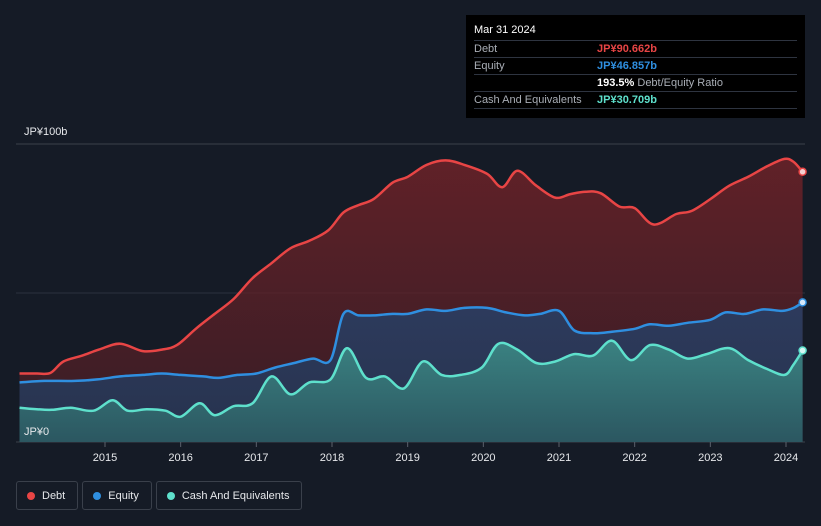 The width and height of the screenshot is (821, 526). I want to click on tooltip-row-debt: Debt JP¥90.662b, so click(635, 48).